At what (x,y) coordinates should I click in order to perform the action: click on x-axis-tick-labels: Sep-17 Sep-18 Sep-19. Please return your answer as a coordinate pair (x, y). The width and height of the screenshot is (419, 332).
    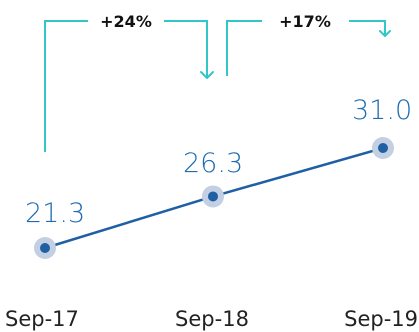
    Looking at the image, I should click on (211, 319).